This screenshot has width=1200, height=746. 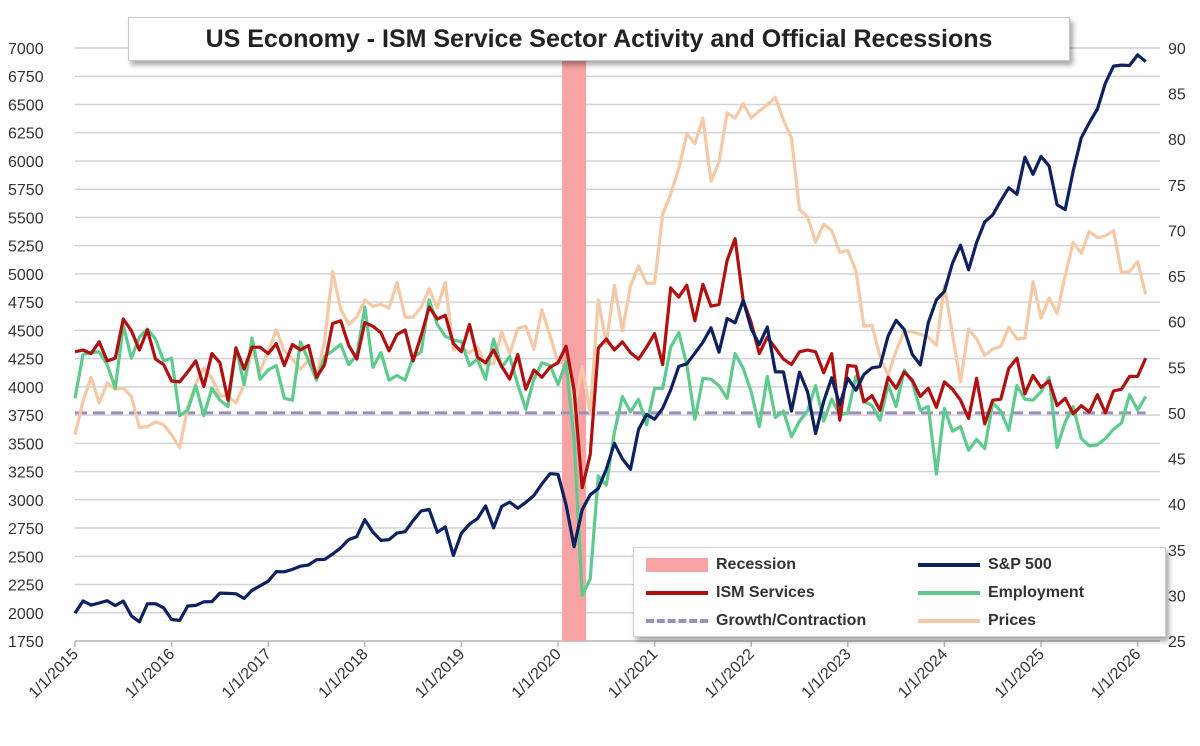 I want to click on right-axis-tick-label: 35, so click(x=1177, y=551).